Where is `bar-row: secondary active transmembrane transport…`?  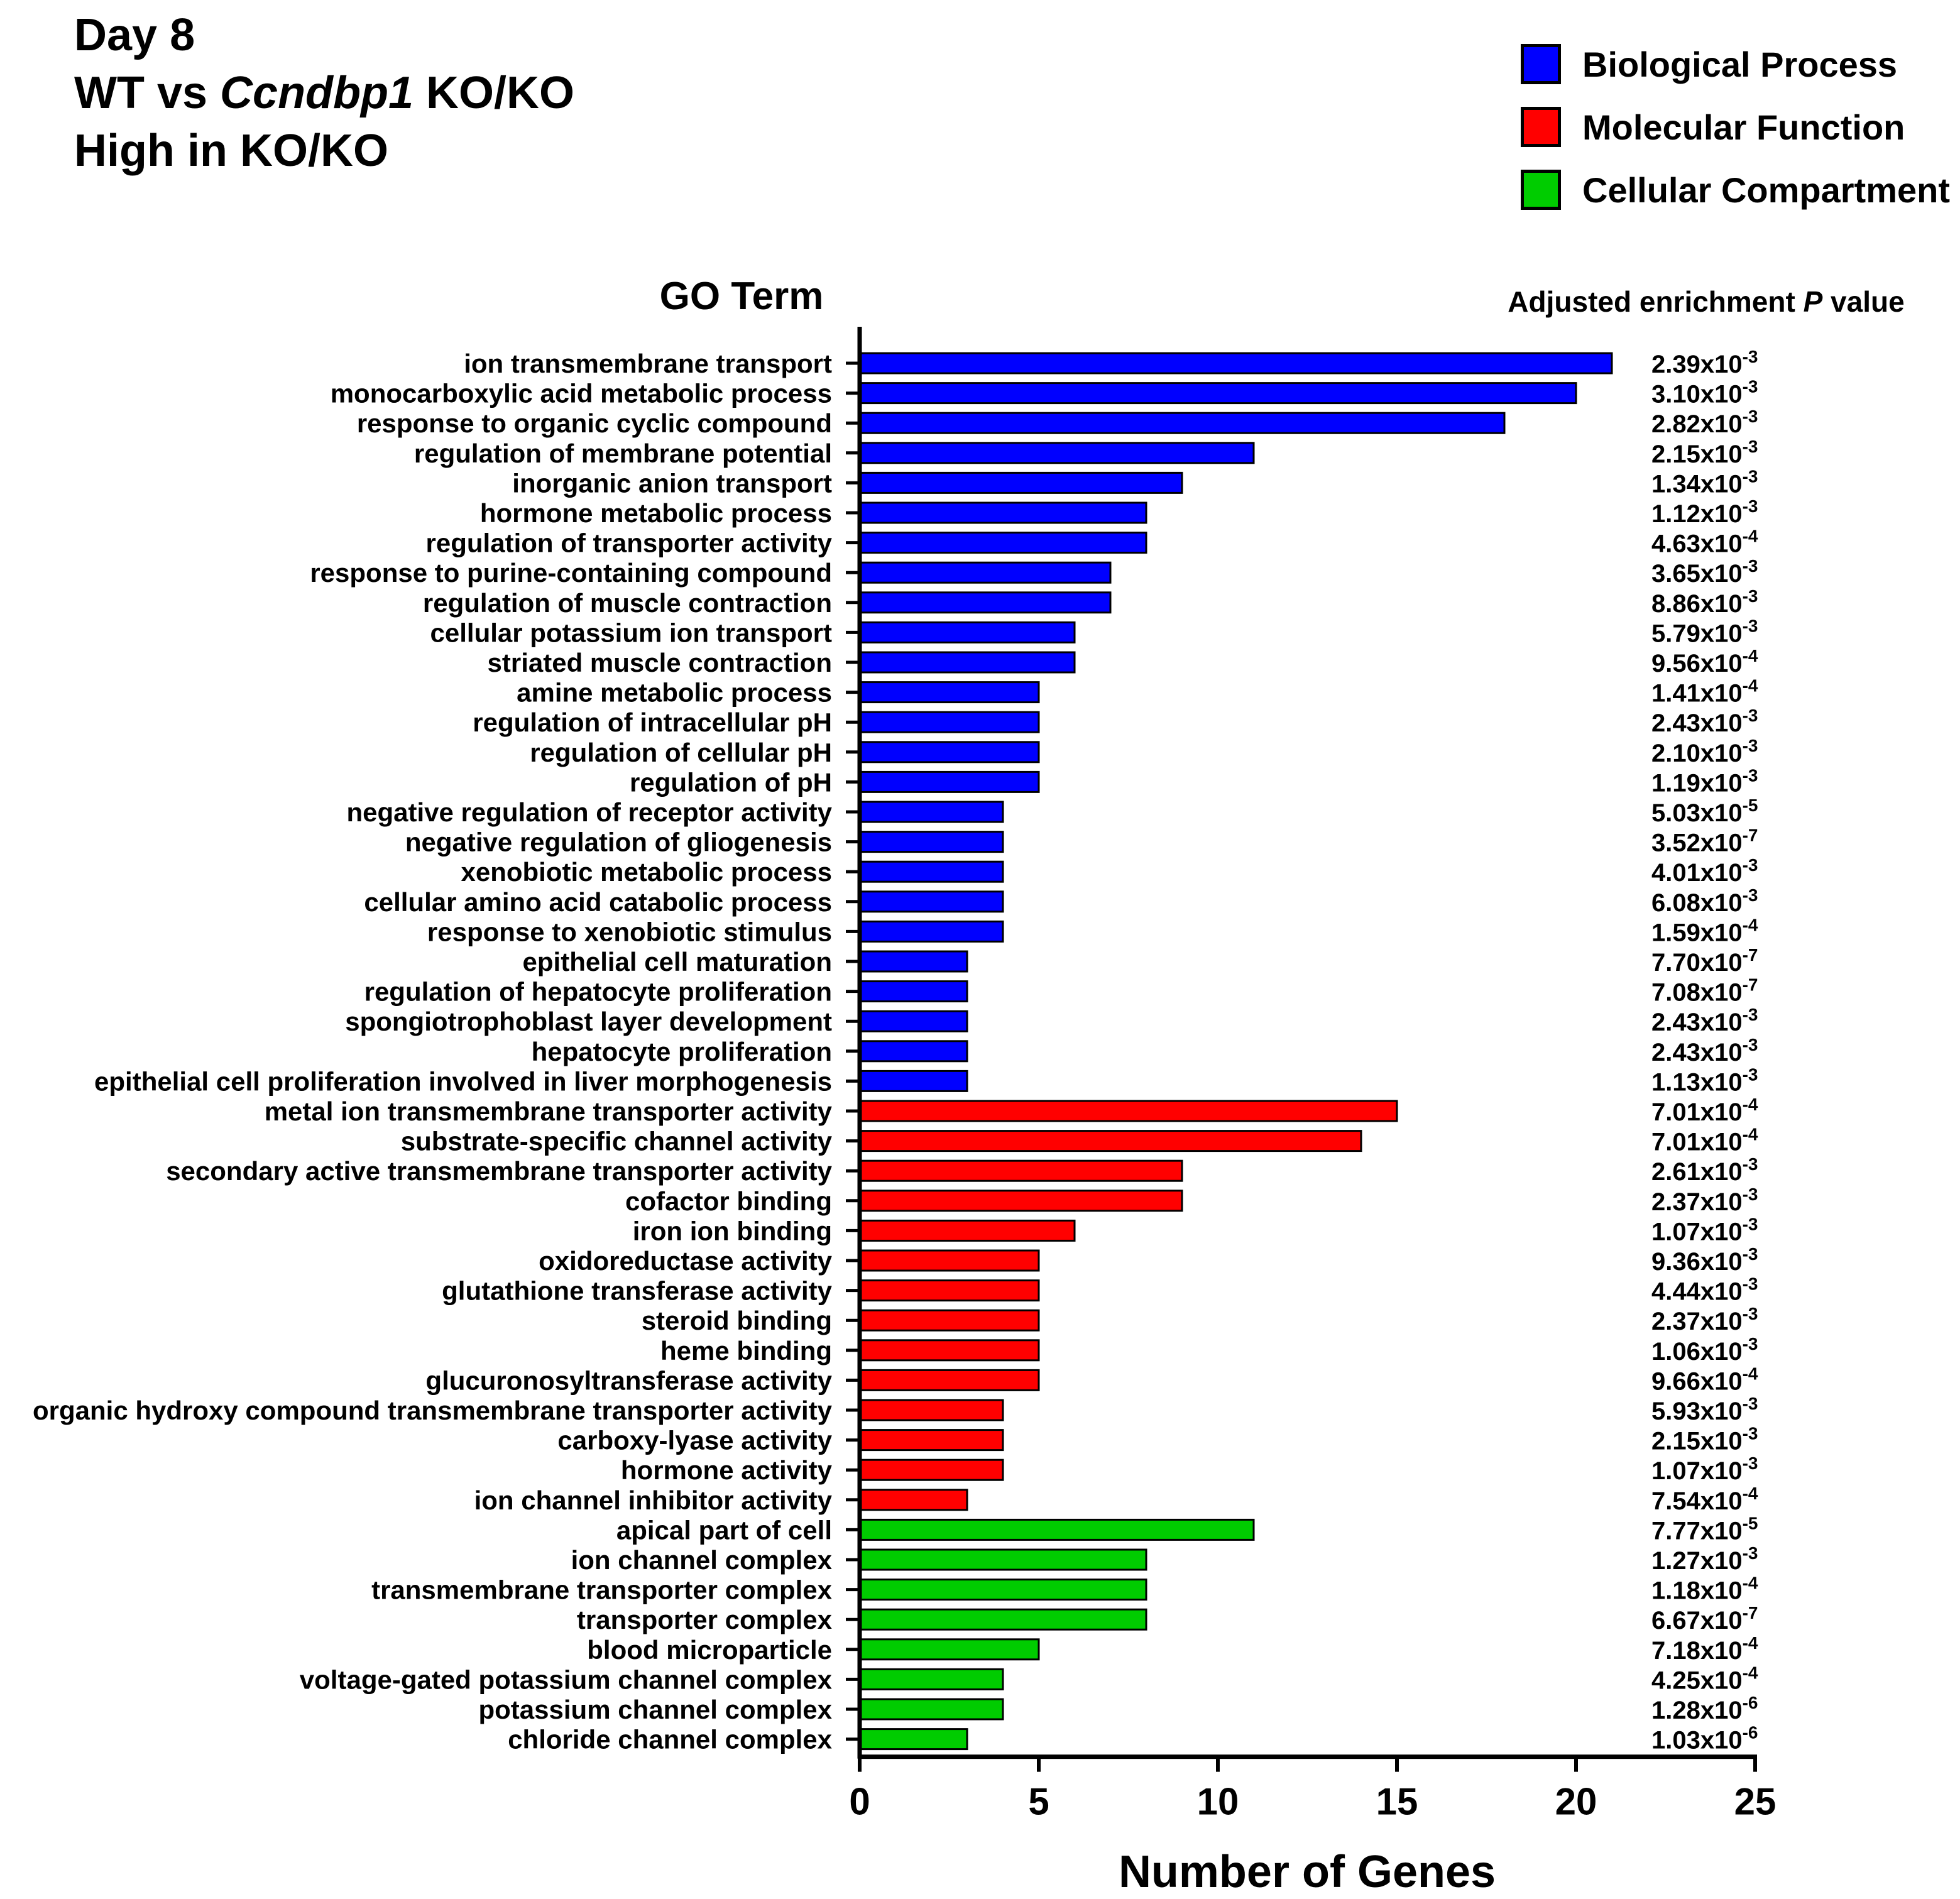
bar-row: secondary active transmembrane transport… is located at coordinates (962, 1170).